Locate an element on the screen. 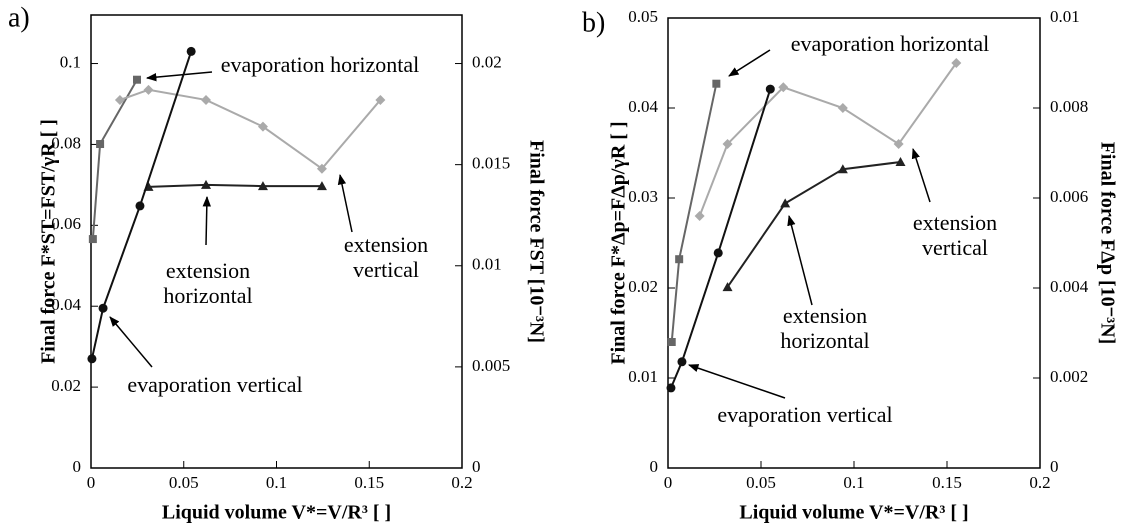 This screenshot has height=531, width=1125. y2-tick-label: 0.02 is located at coordinates (487, 61).